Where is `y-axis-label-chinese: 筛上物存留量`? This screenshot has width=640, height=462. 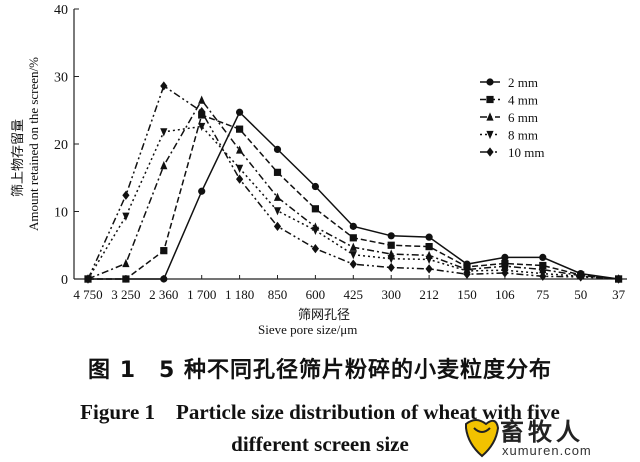
y-axis-label-chinese: 筛上物存留量 is located at coordinates (18, 158).